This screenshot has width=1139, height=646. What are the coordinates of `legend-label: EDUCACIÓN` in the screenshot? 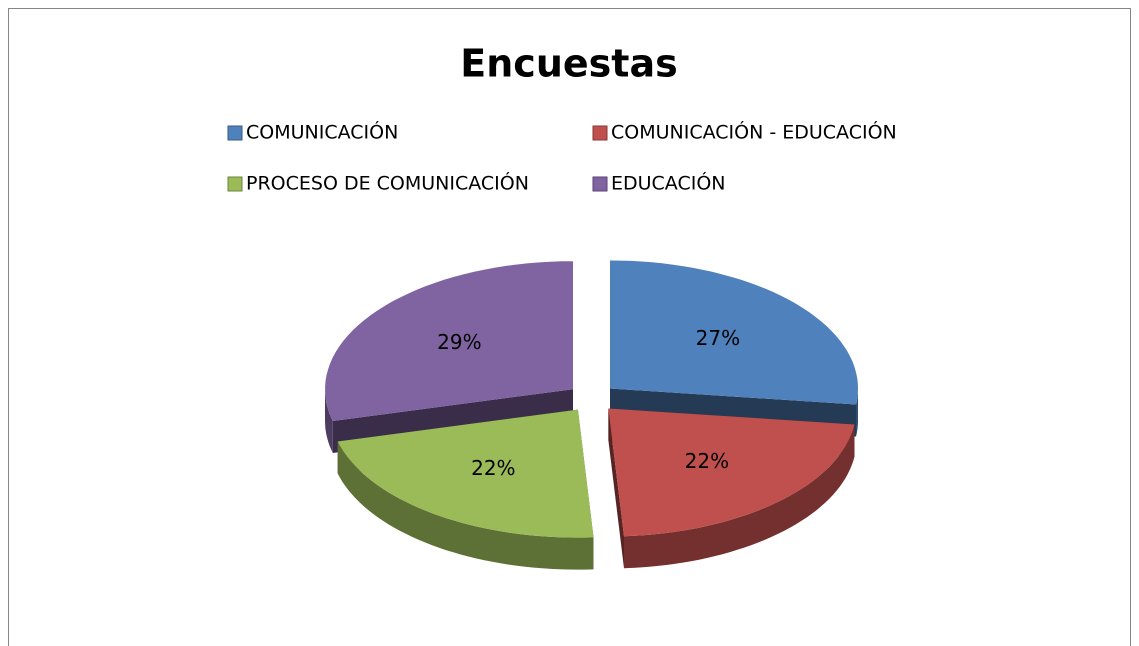 It's located at (668, 183).